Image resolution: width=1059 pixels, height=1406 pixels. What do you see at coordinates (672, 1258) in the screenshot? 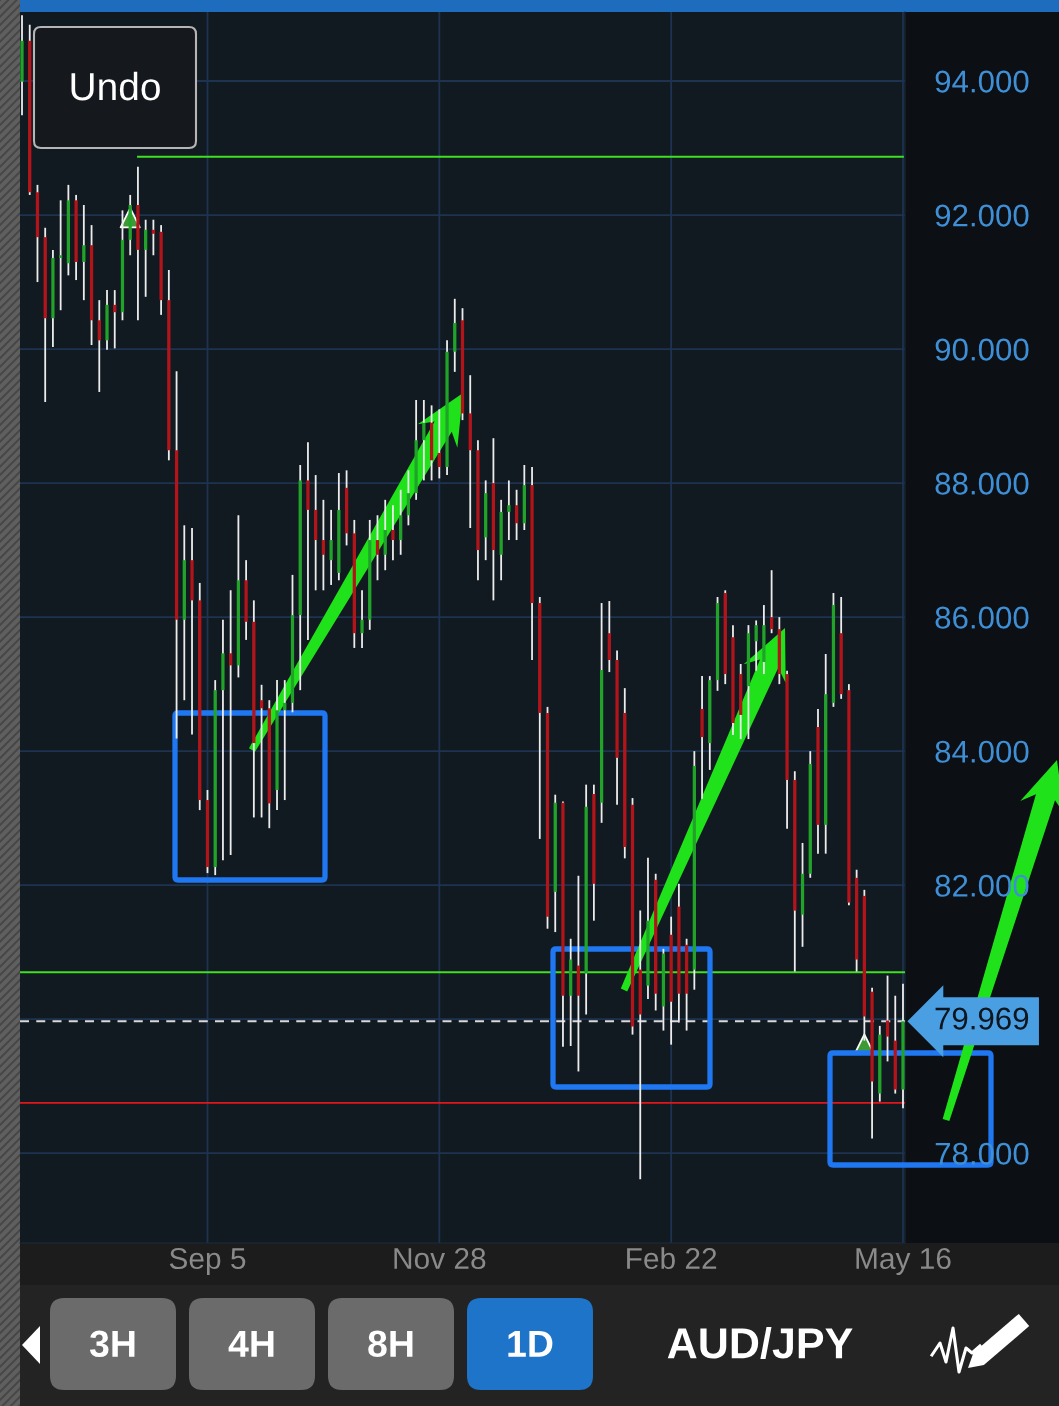
I see `x-tick-label: Feb 22` at bounding box center [672, 1258].